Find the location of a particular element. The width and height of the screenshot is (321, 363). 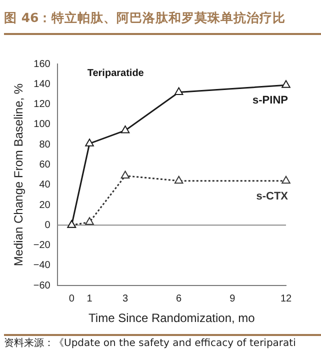

y-tick-label: 60 is located at coordinates (45, 164).